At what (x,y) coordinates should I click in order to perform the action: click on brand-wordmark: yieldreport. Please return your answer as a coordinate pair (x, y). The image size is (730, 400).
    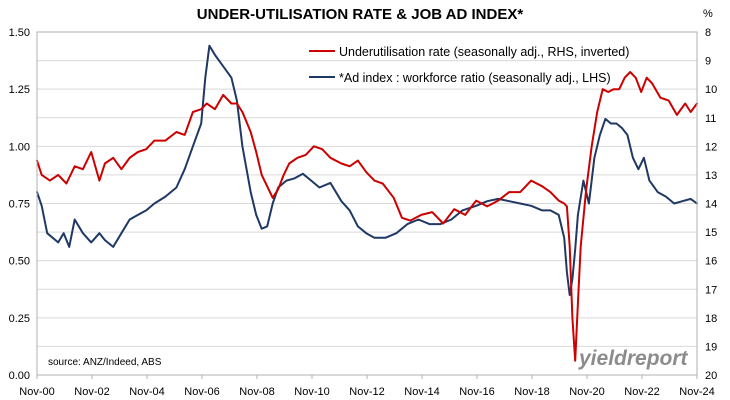
    Looking at the image, I should click on (633, 358).